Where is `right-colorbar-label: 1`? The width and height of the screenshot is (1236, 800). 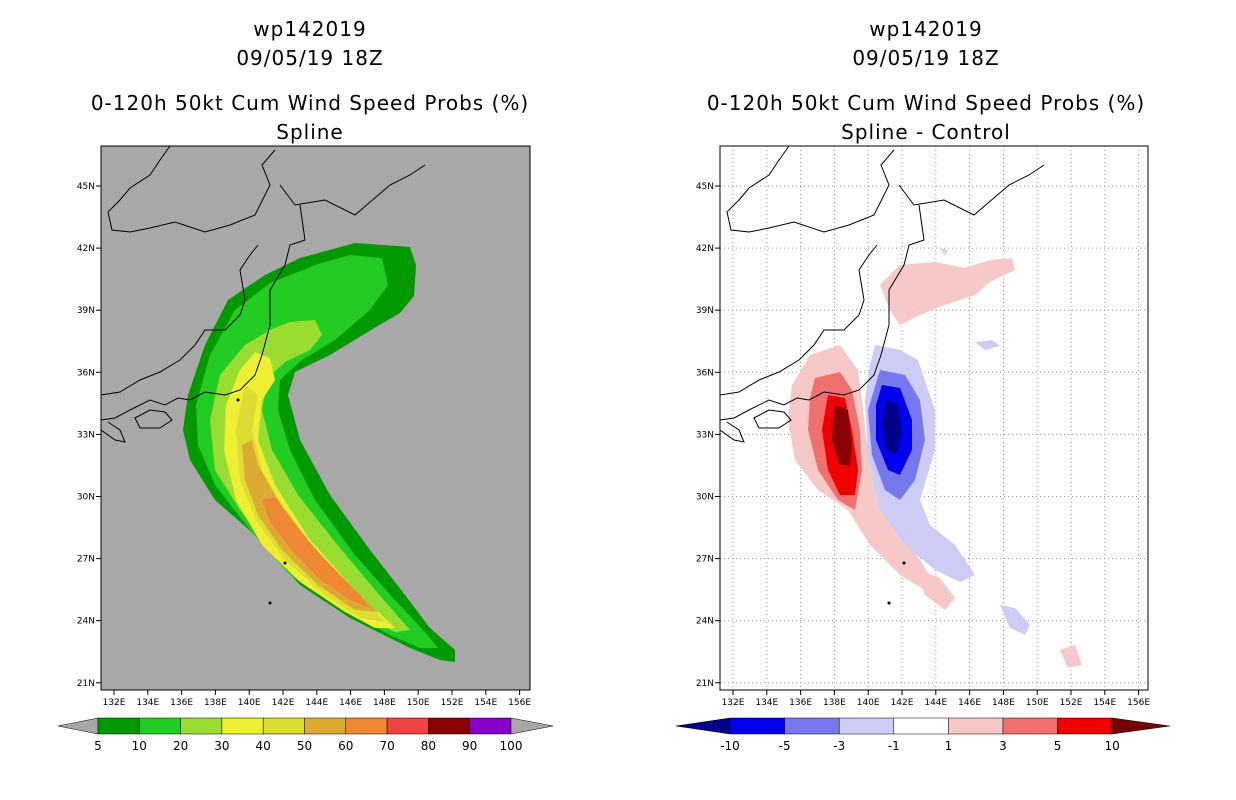 right-colorbar-label: 1 is located at coordinates (949, 746).